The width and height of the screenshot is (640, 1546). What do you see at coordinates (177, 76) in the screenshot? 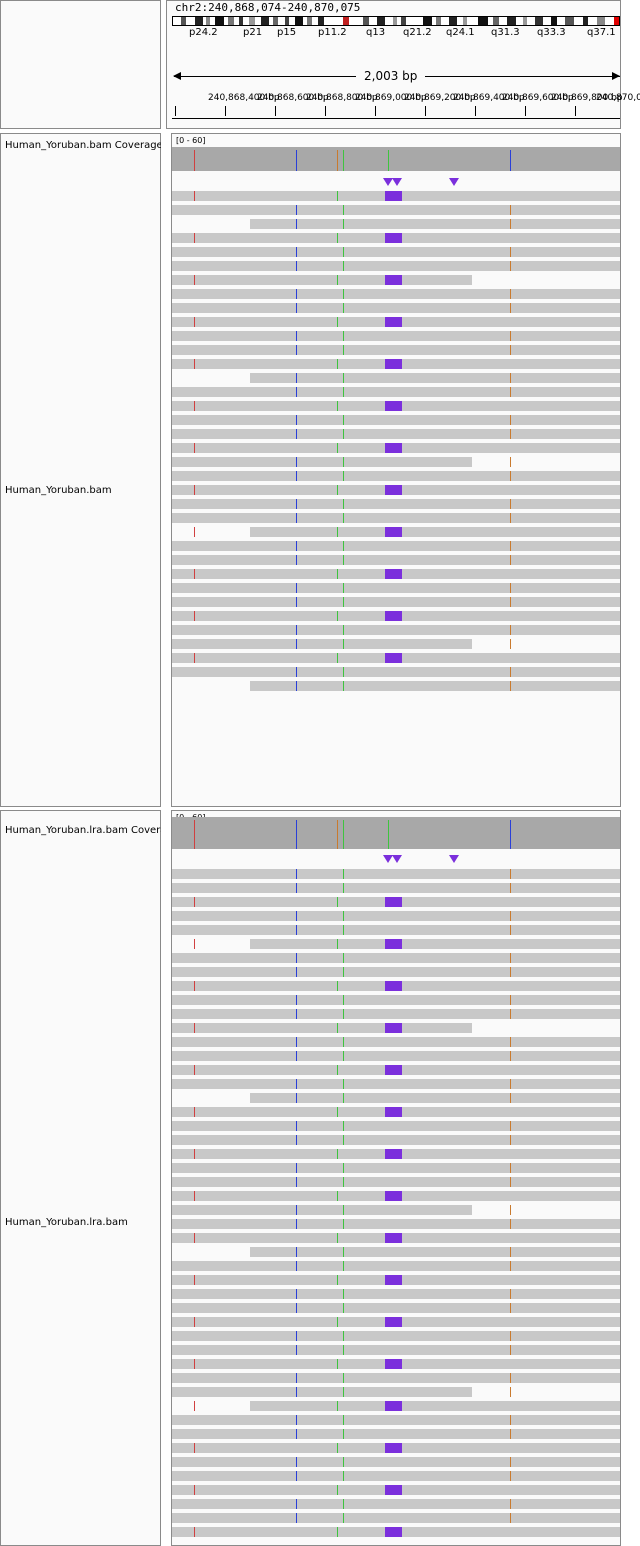
I see `left-arrow-icon` at bounding box center [177, 76].